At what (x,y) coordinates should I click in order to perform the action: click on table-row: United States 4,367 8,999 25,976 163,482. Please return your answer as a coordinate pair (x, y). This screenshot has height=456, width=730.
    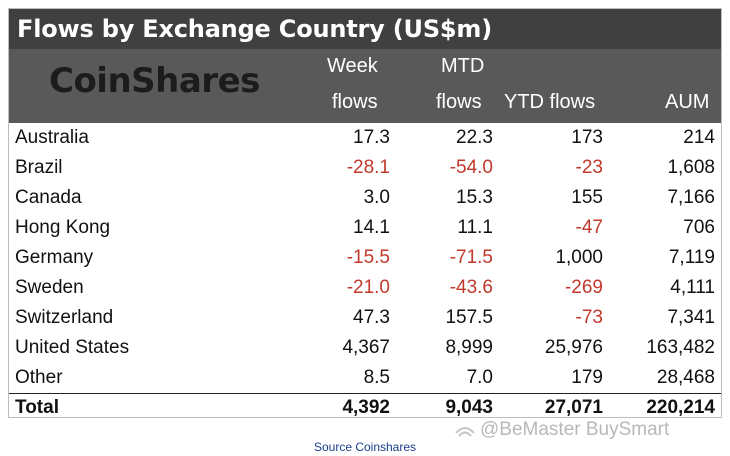
    Looking at the image, I should click on (365, 348).